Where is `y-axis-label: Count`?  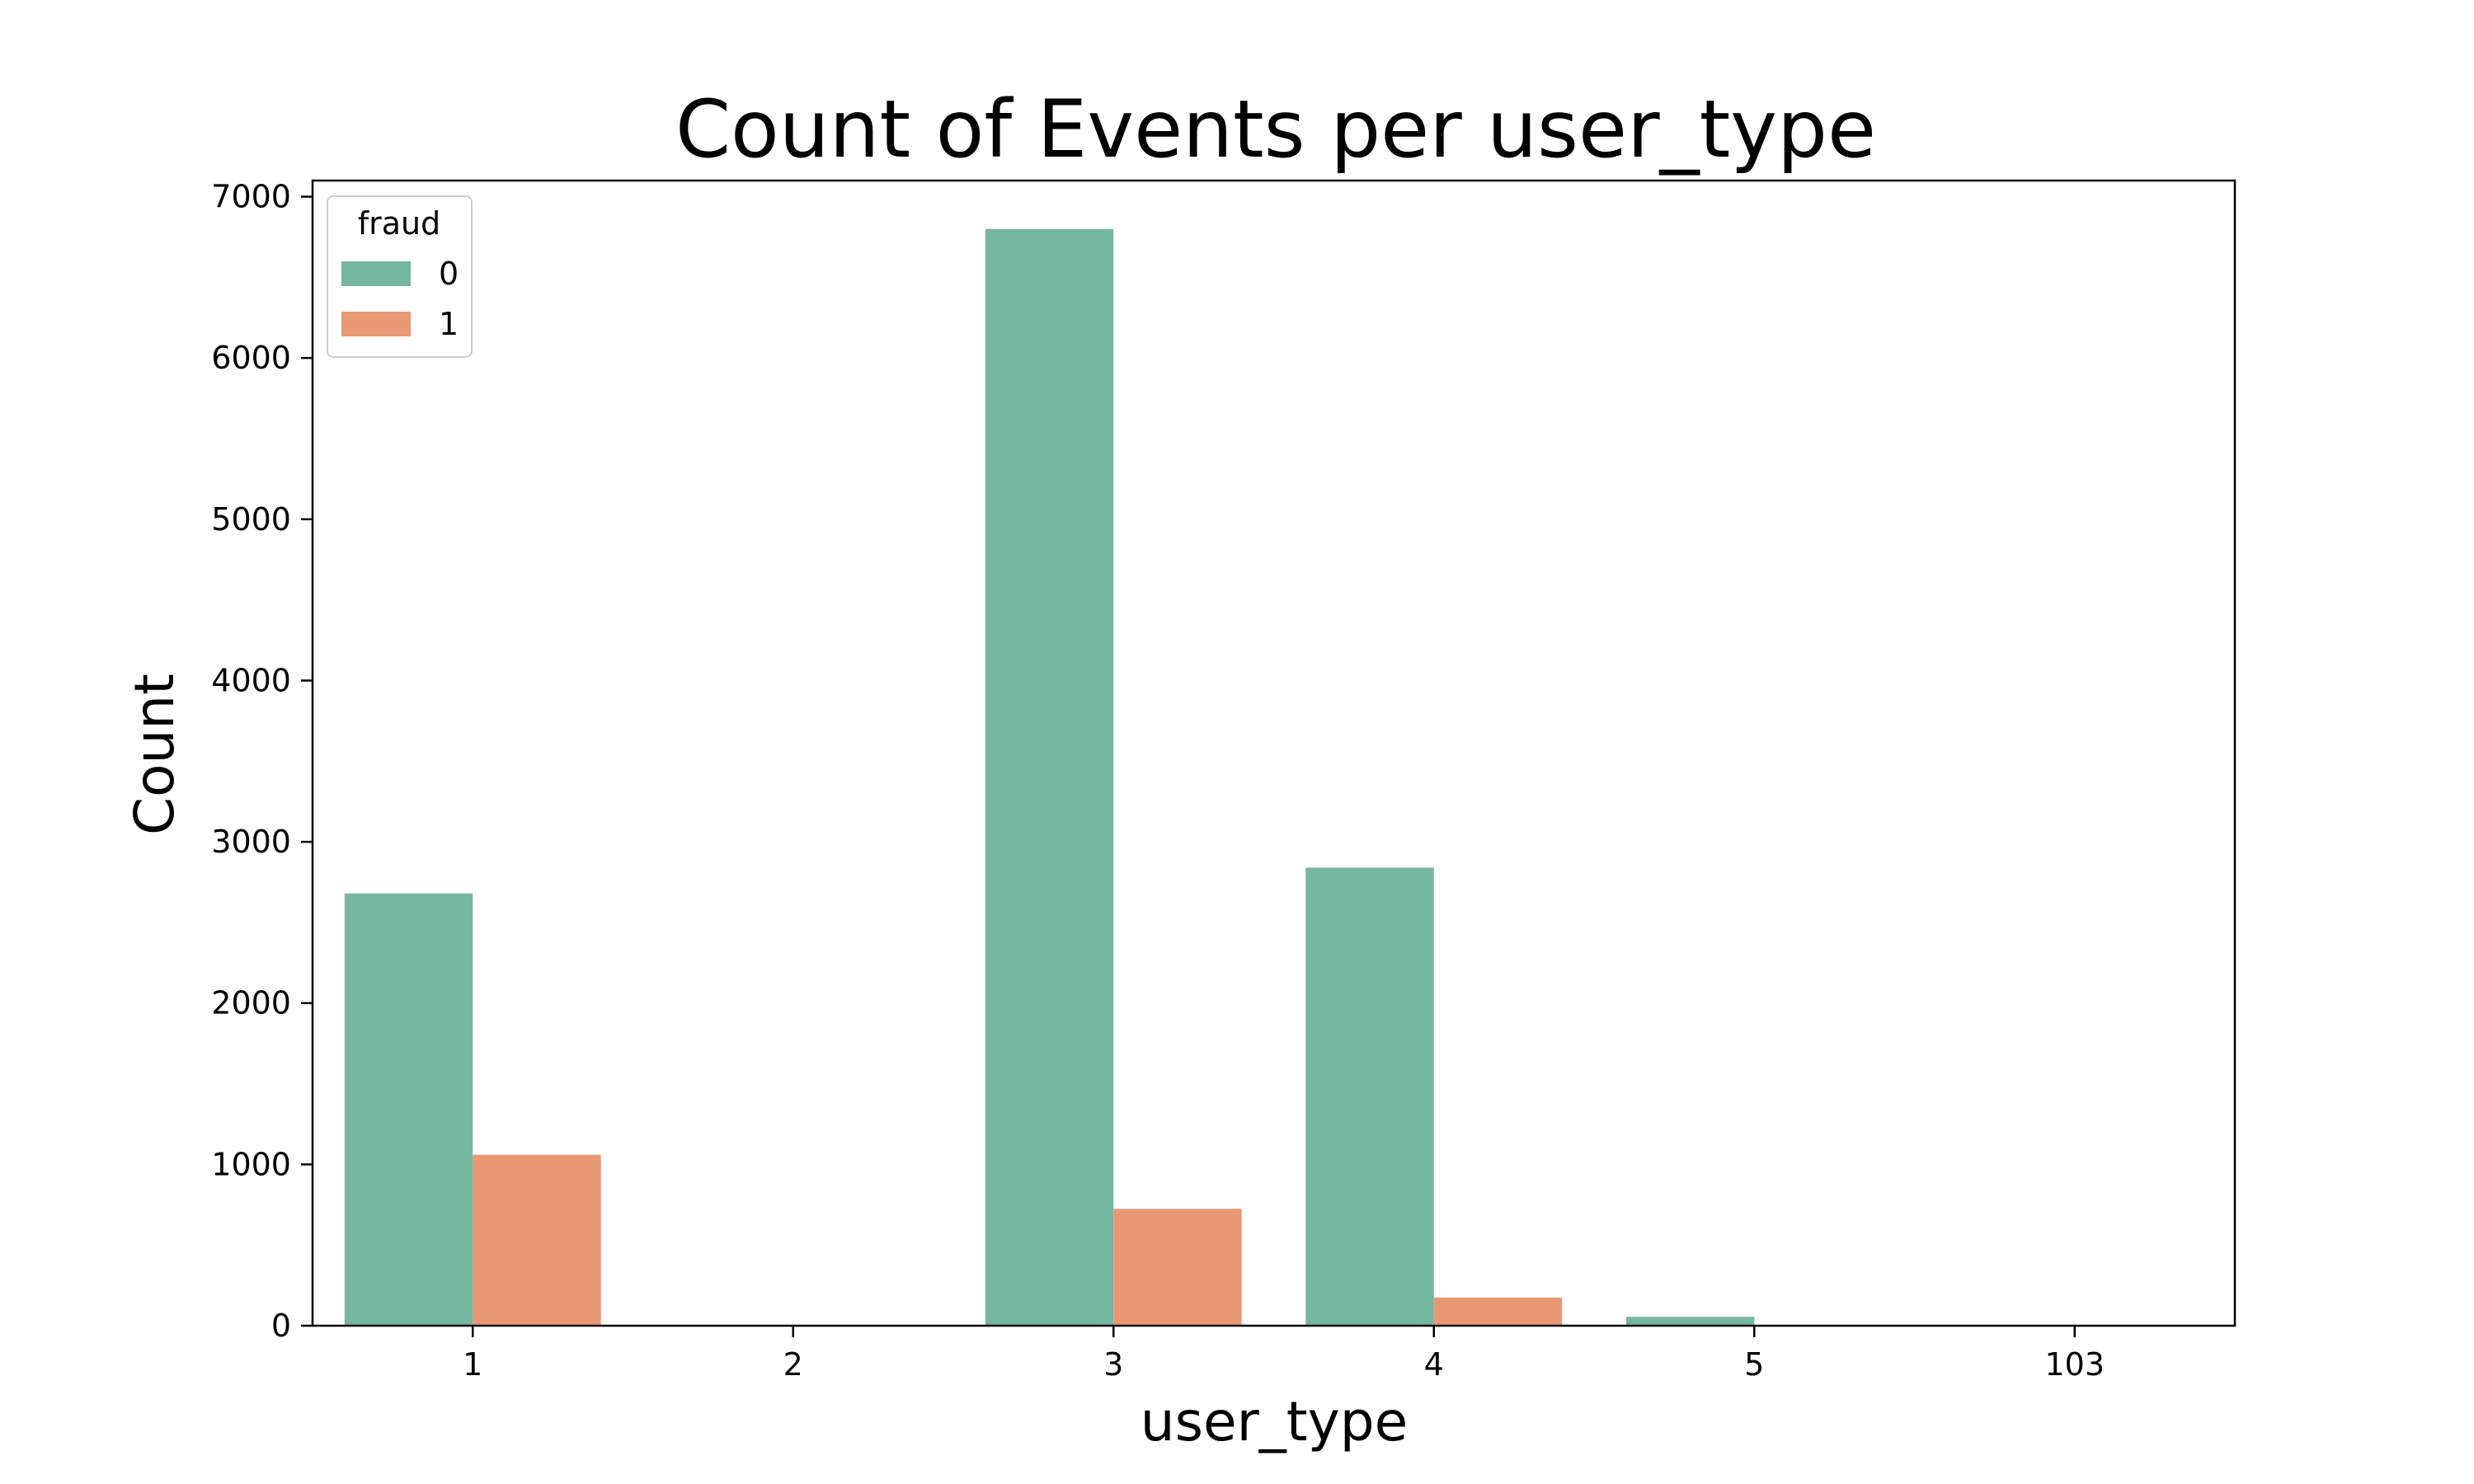 y-axis-label: Count is located at coordinates (154, 754).